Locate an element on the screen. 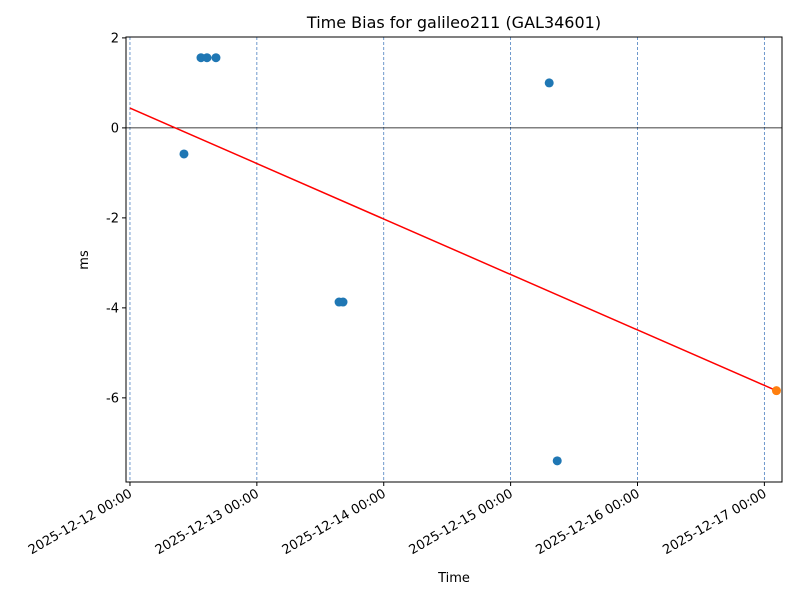 The width and height of the screenshot is (800, 600). y-tick-label: 0 is located at coordinates (115, 128).